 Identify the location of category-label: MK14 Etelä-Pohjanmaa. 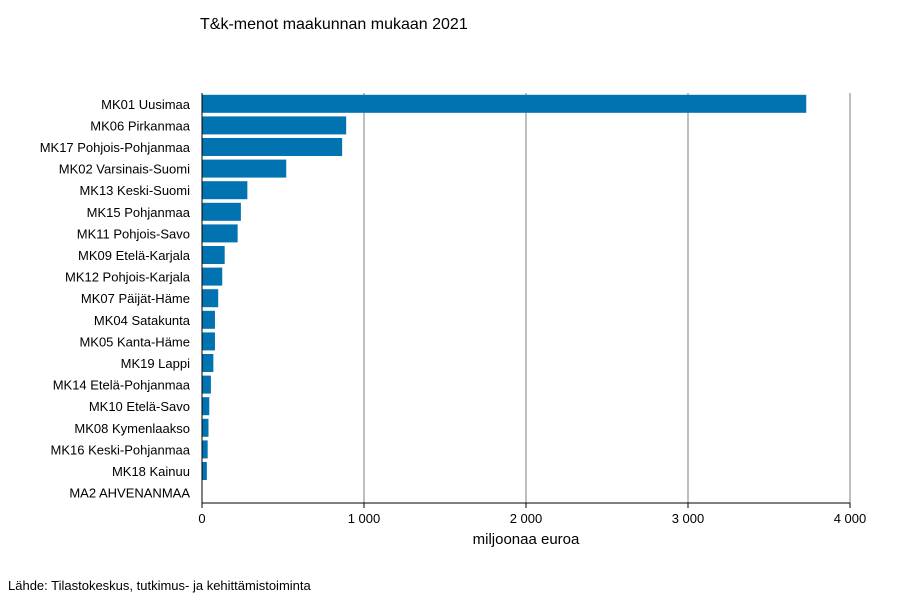
(122, 385).